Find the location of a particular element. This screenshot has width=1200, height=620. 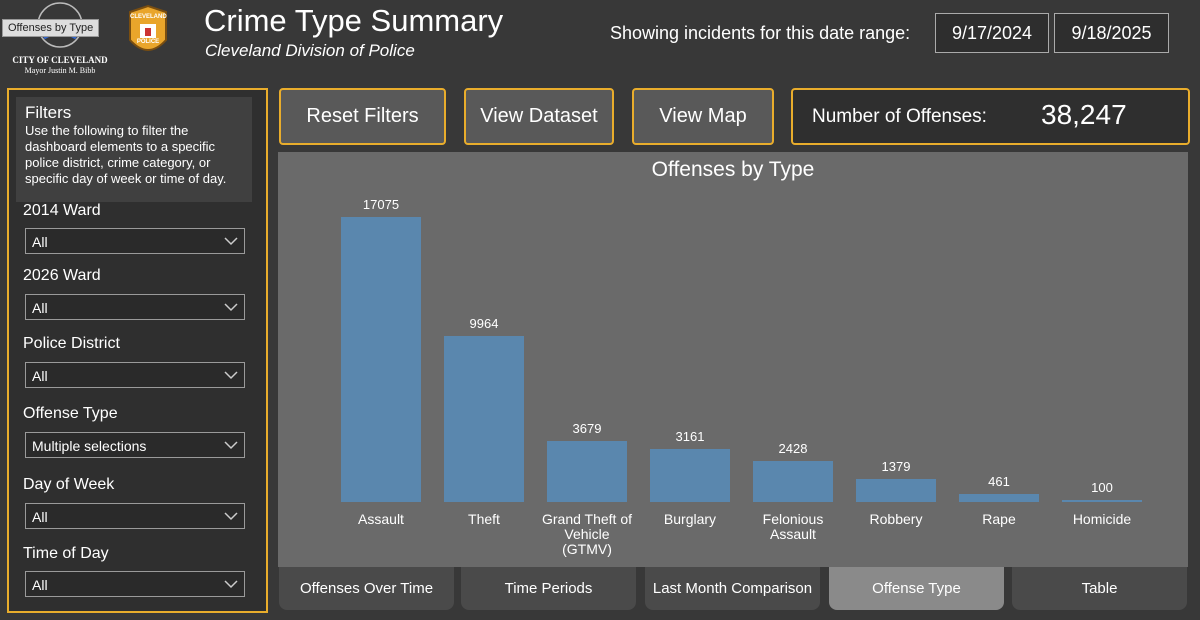

filter-label: Police District is located at coordinates (71, 343).